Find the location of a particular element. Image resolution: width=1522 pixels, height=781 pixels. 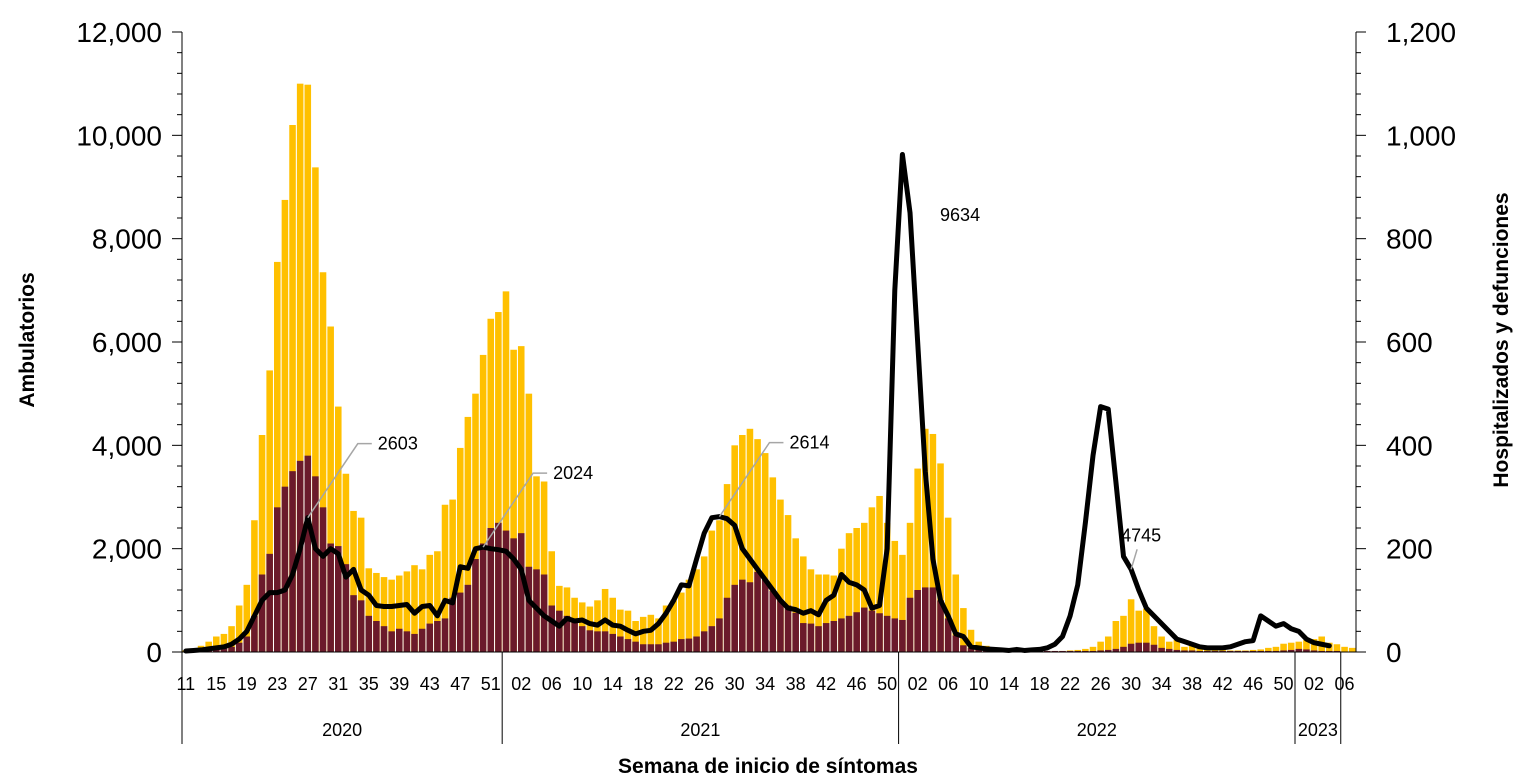

week-tick-label: 34 is located at coordinates (1162, 684).